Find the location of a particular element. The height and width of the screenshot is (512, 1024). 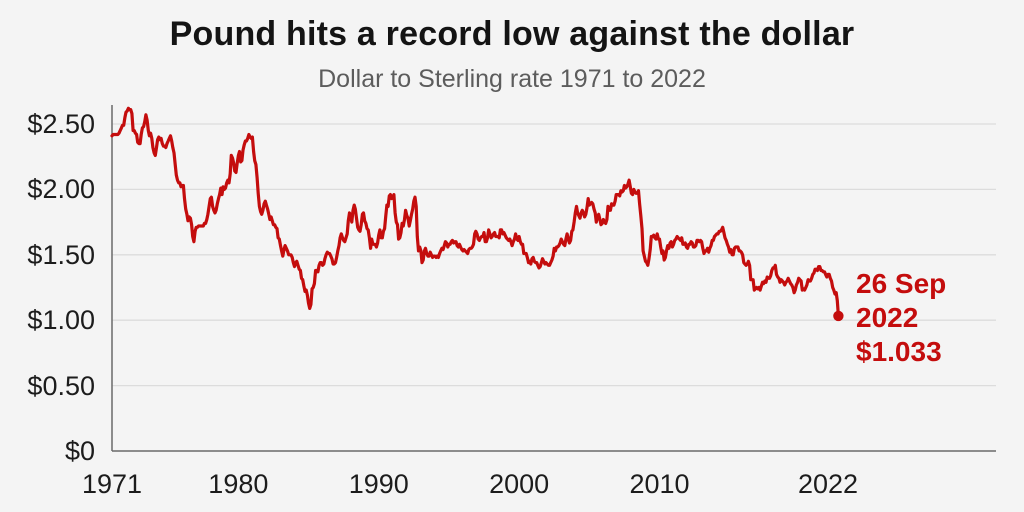

record-low-point-marker is located at coordinates (838, 316).